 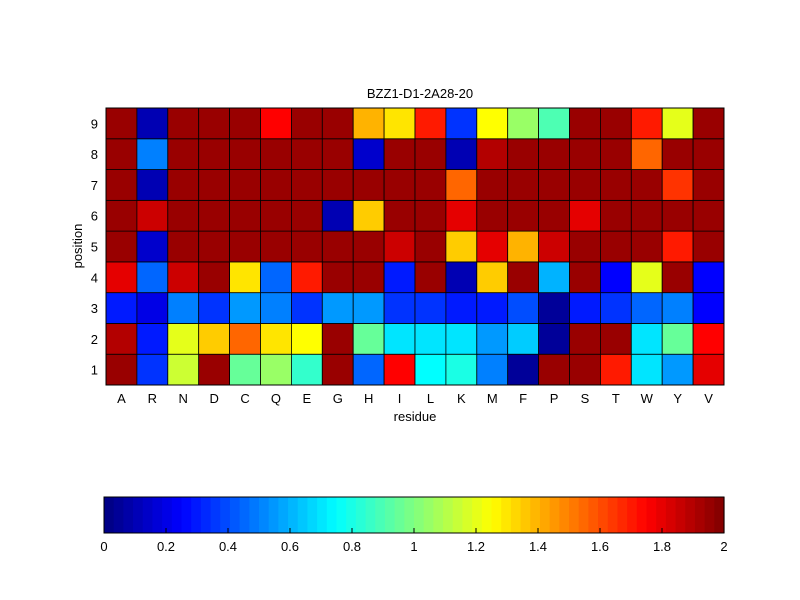 What do you see at coordinates (94, 247) in the screenshot?
I see `y-tick-label: 5` at bounding box center [94, 247].